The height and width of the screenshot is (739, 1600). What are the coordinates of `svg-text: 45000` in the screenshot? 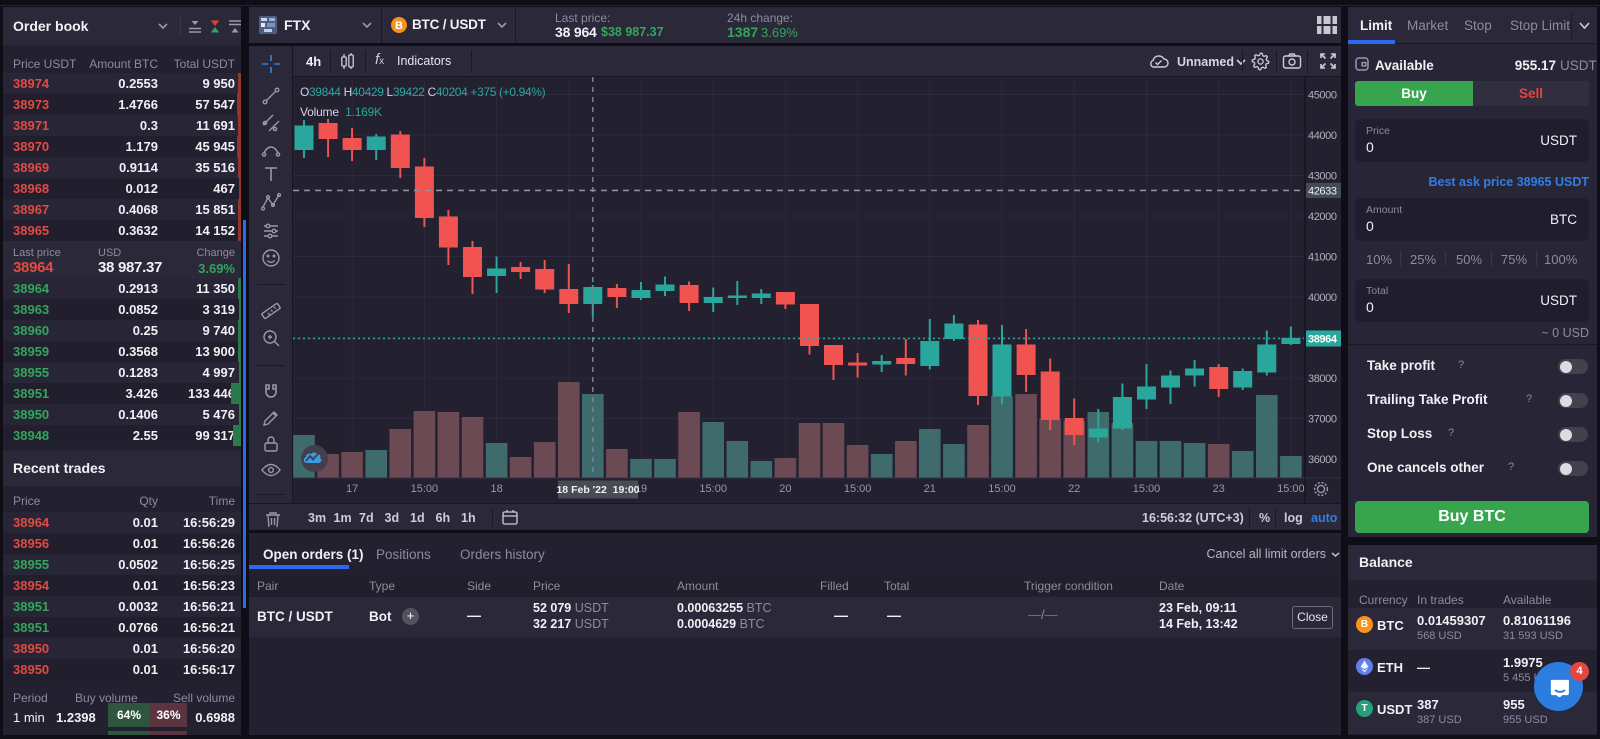 It's located at (1322, 96).